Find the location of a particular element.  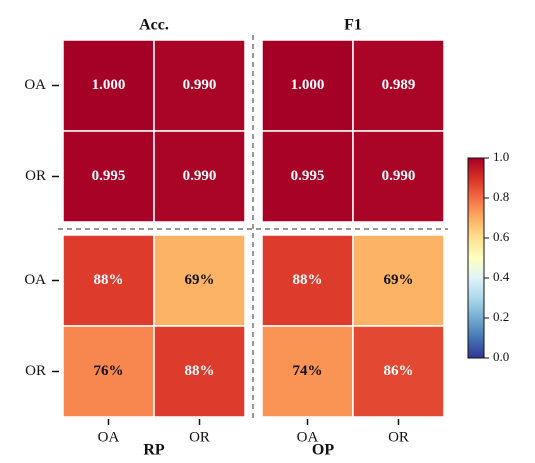

cell-label: 0.989 is located at coordinates (399, 85).